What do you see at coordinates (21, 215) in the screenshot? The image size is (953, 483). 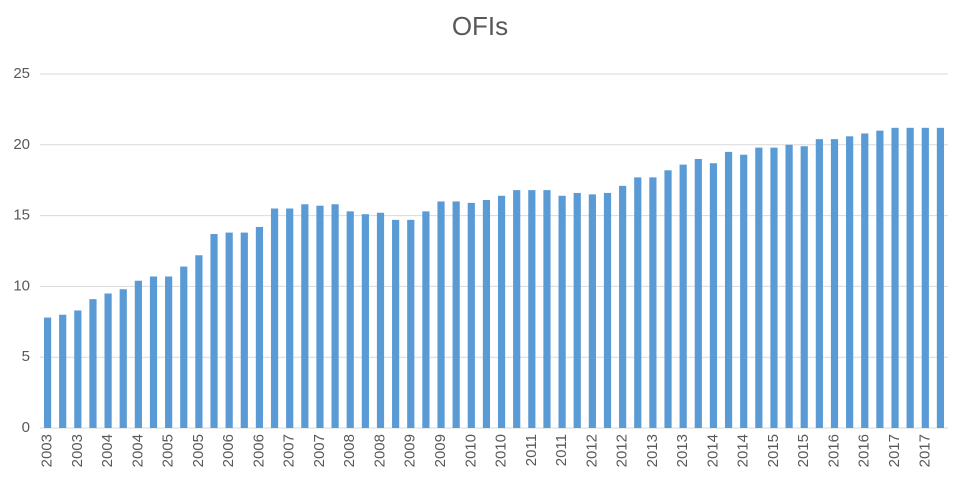 I see `y-tick-label: 15` at bounding box center [21, 215].